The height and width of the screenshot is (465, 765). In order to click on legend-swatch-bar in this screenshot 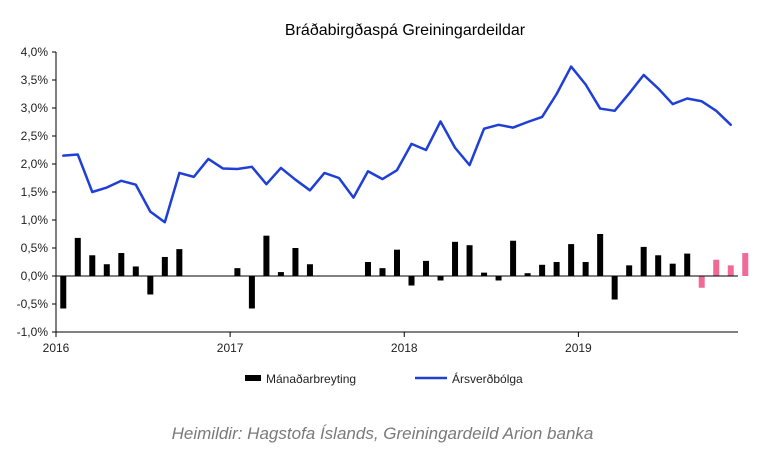, I will do `click(253, 378)`.